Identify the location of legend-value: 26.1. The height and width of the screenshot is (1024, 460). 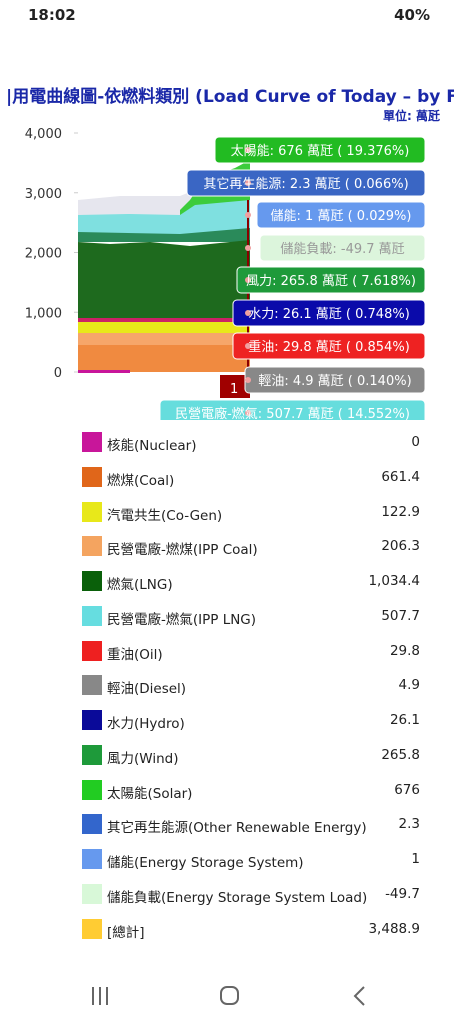
(404, 720).